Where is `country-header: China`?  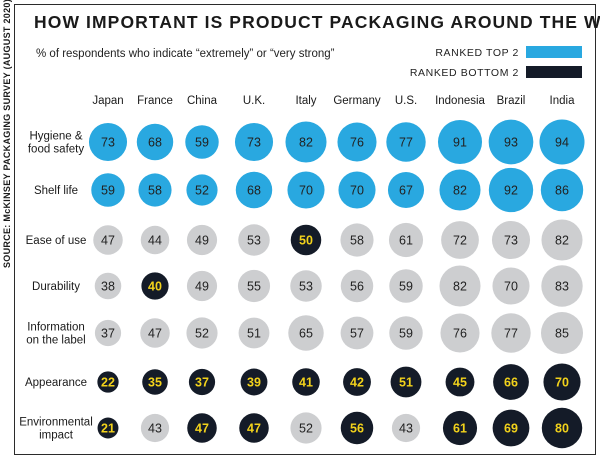 country-header: China is located at coordinates (202, 101).